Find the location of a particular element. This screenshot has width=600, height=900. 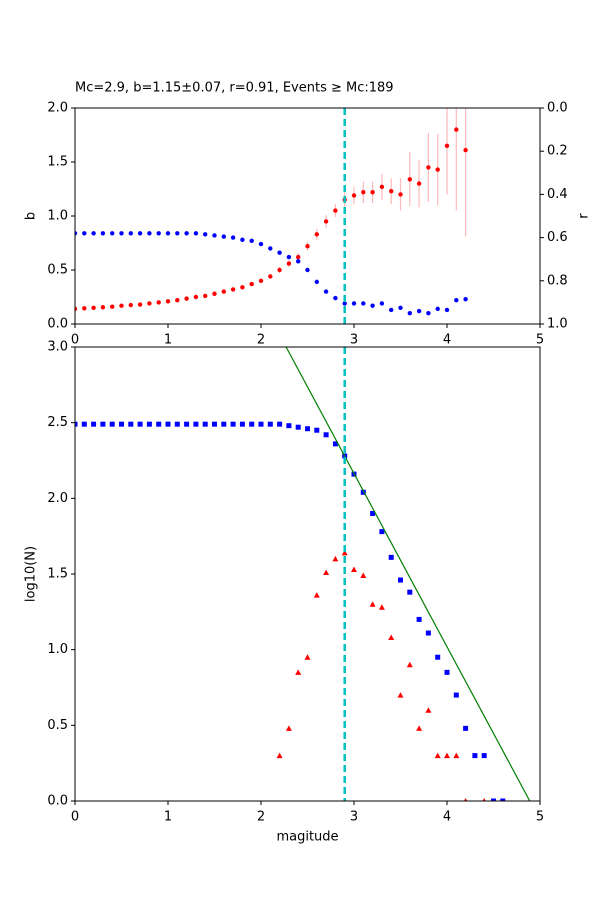

y2-tick-label: 0.4 is located at coordinates (557, 194).